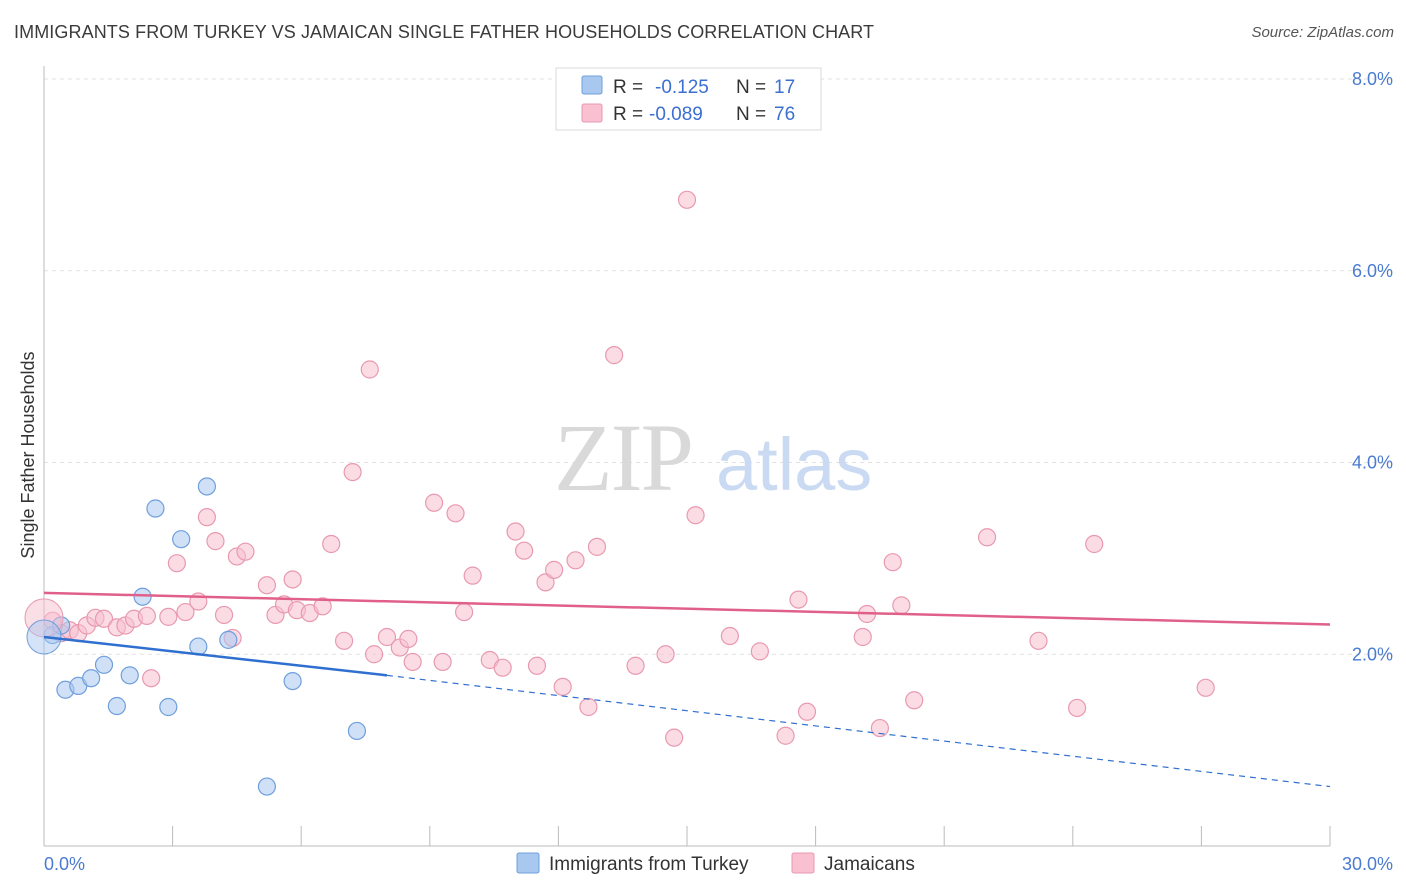 The image size is (1406, 892). I want to click on y-tick-label: 4.0%, so click(1372, 463).